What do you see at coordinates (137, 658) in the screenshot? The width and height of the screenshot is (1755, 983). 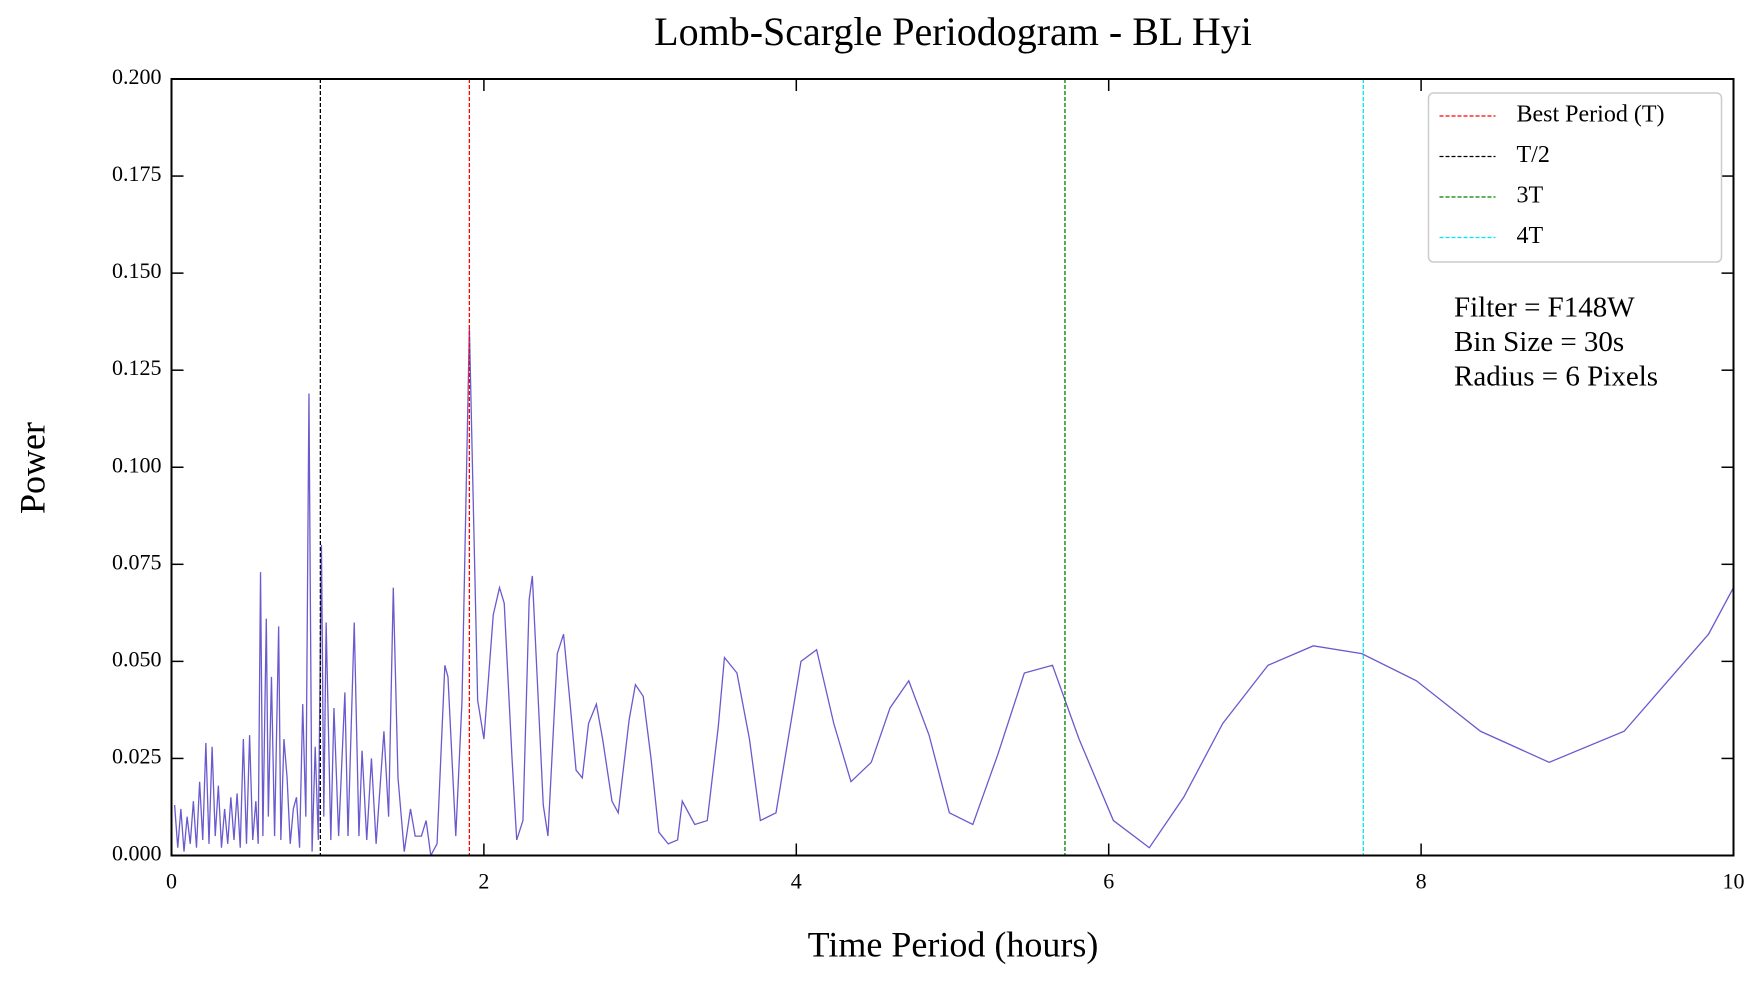 I see `y-tick-label: 0.050` at bounding box center [137, 658].